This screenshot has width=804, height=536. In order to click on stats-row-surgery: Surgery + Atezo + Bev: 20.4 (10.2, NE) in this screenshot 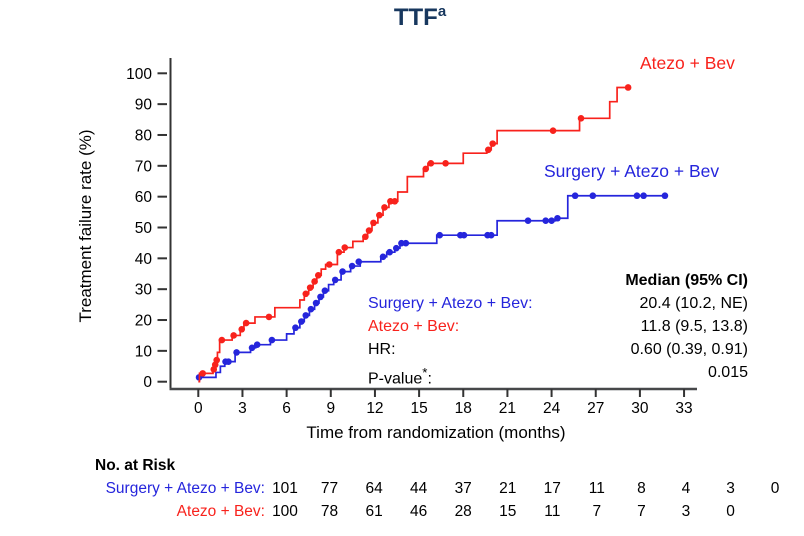, I will do `click(558, 303)`.